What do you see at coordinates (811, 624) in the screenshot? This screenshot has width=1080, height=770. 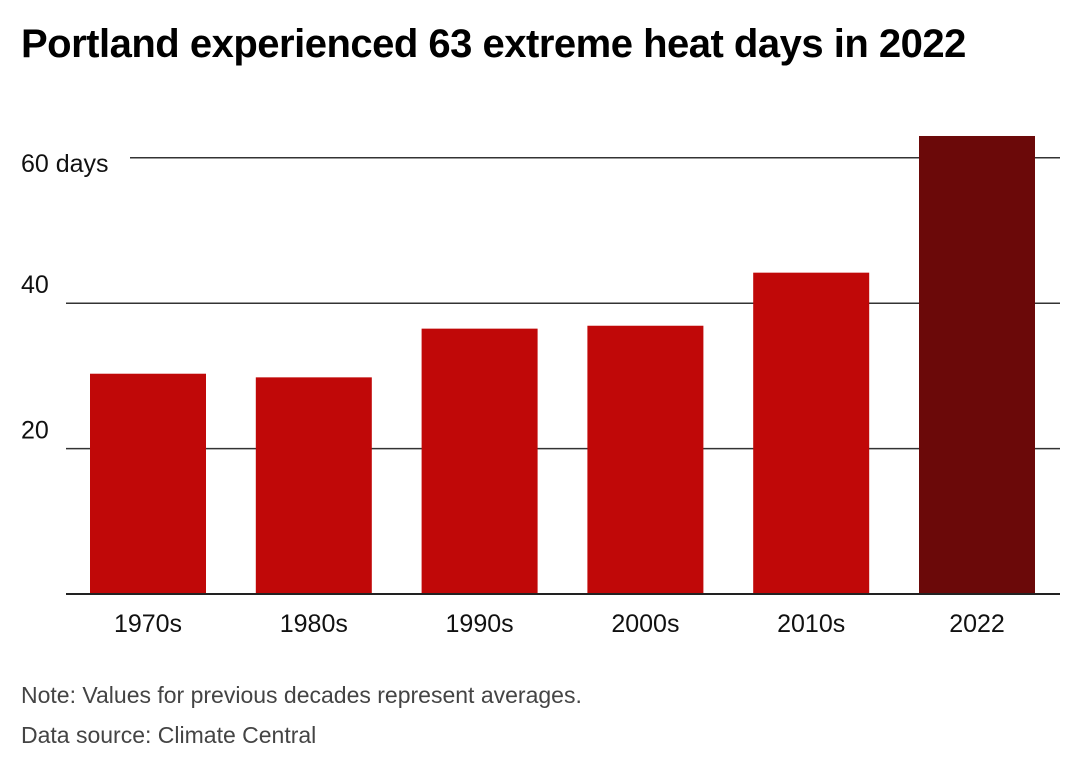 I see `x-tick-label: 2010s` at bounding box center [811, 624].